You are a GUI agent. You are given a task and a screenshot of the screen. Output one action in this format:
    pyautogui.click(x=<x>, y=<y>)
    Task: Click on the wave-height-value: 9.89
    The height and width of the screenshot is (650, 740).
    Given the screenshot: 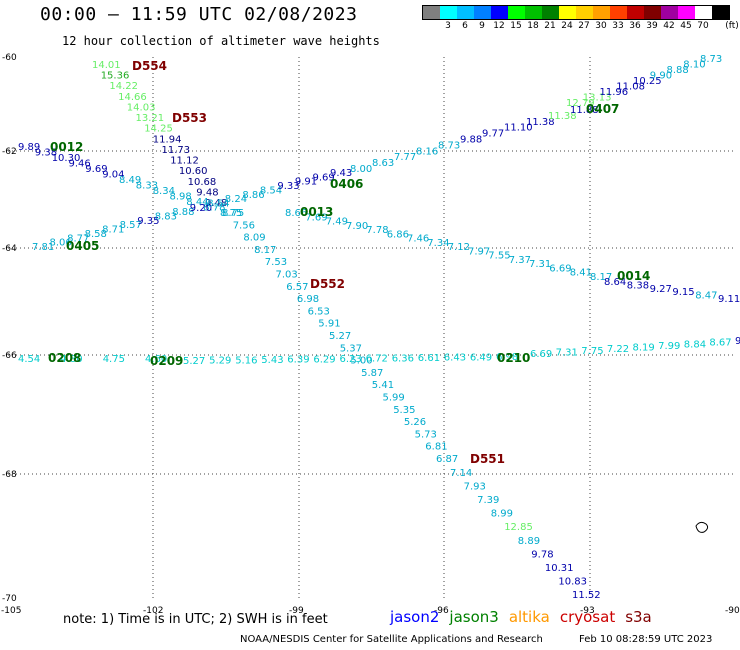 What is the action you would take?
    pyautogui.click(x=29, y=147)
    